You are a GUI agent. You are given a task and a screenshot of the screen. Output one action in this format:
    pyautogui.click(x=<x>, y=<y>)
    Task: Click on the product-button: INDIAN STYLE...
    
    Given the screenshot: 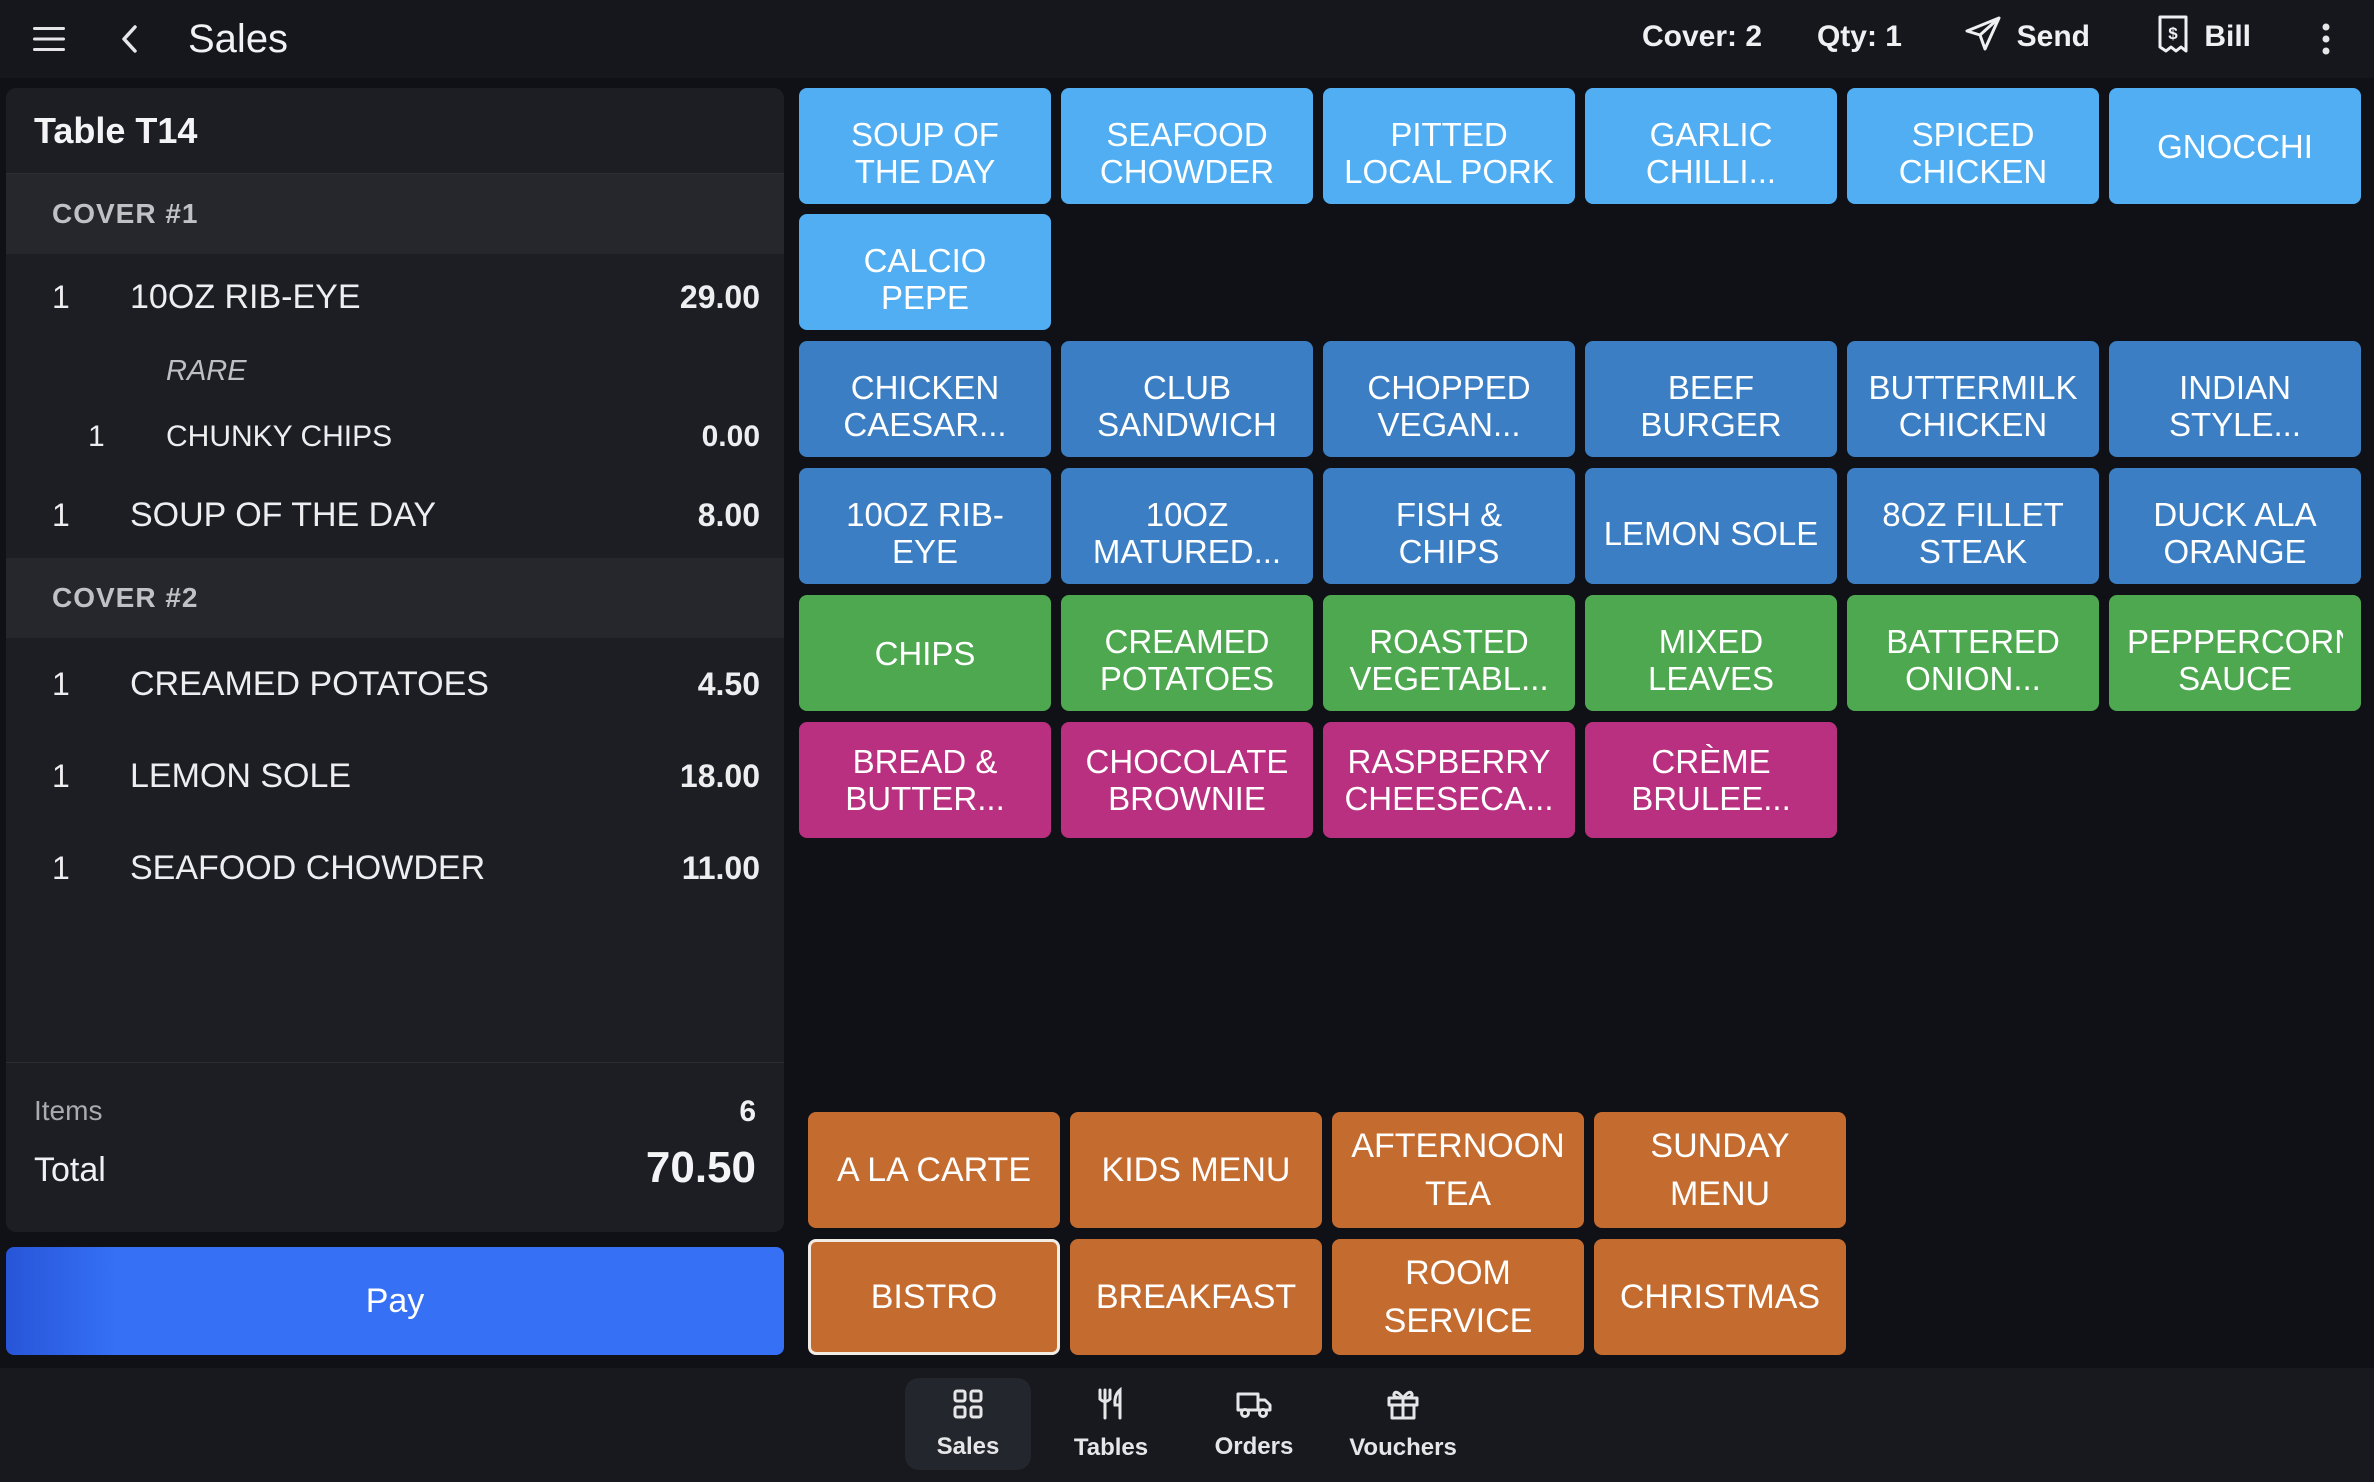 What is the action you would take?
    pyautogui.click(x=2235, y=399)
    